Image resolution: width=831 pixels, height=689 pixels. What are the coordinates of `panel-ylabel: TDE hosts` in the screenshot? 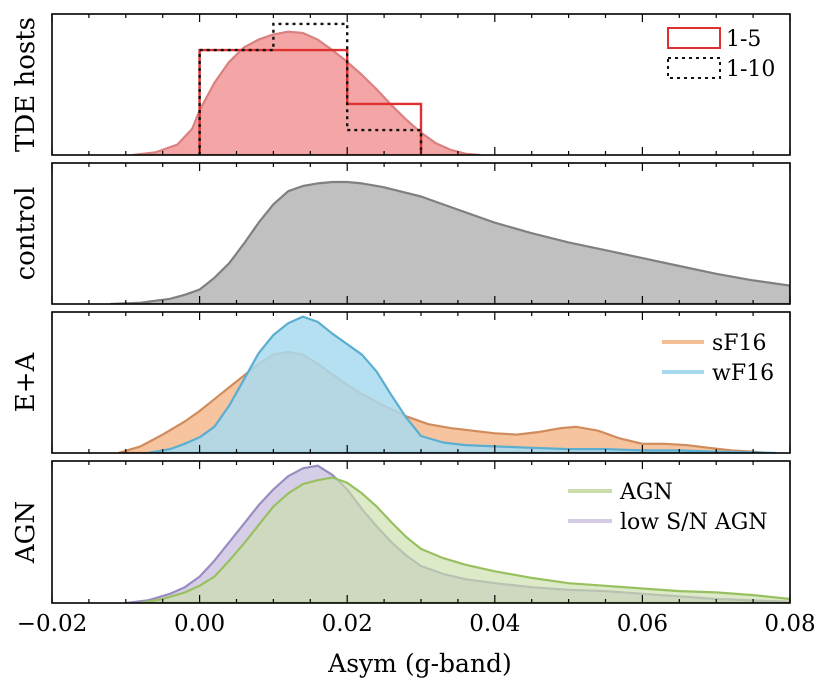 It's located at (26, 84).